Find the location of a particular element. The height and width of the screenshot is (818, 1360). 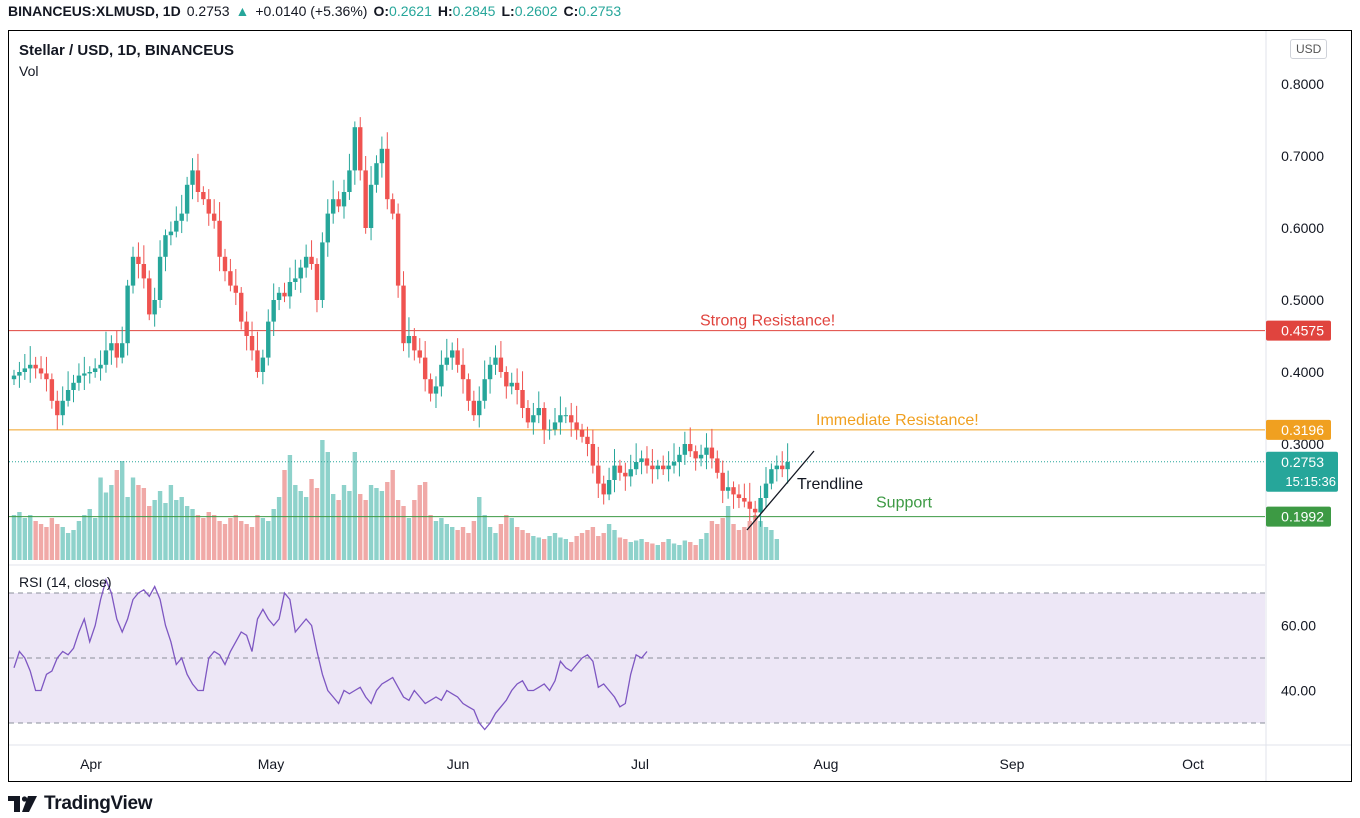

brand-name: TradingView is located at coordinates (98, 803).